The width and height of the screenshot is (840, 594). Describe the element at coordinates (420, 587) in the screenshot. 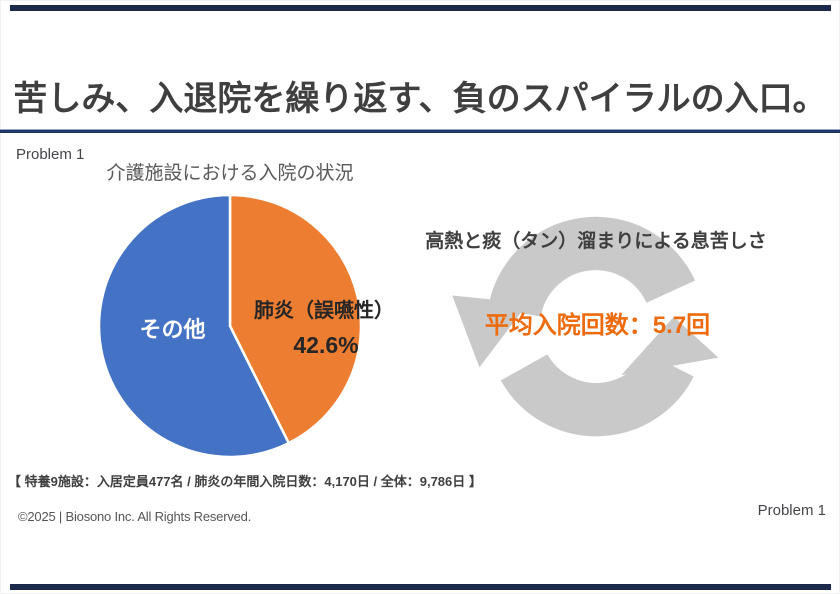

I see `bottom-accent-bar` at that location.